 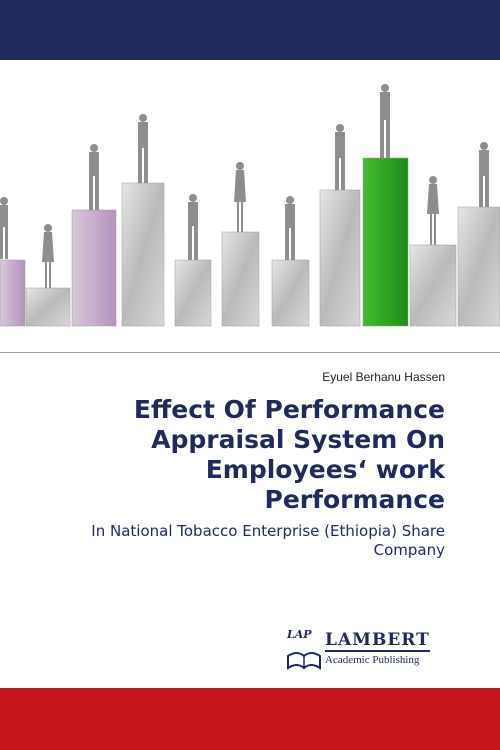 I want to click on author: Eyuel Berhanu Hassen, so click(x=383, y=377).